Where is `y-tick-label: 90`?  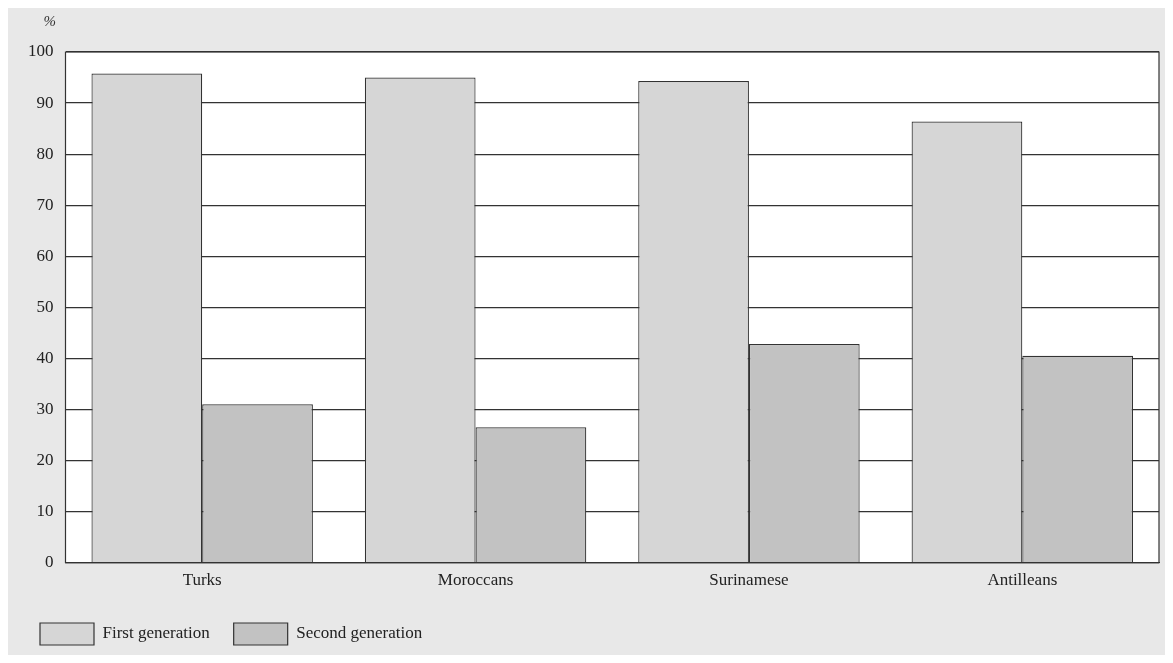
y-tick-label: 90 is located at coordinates (45, 102).